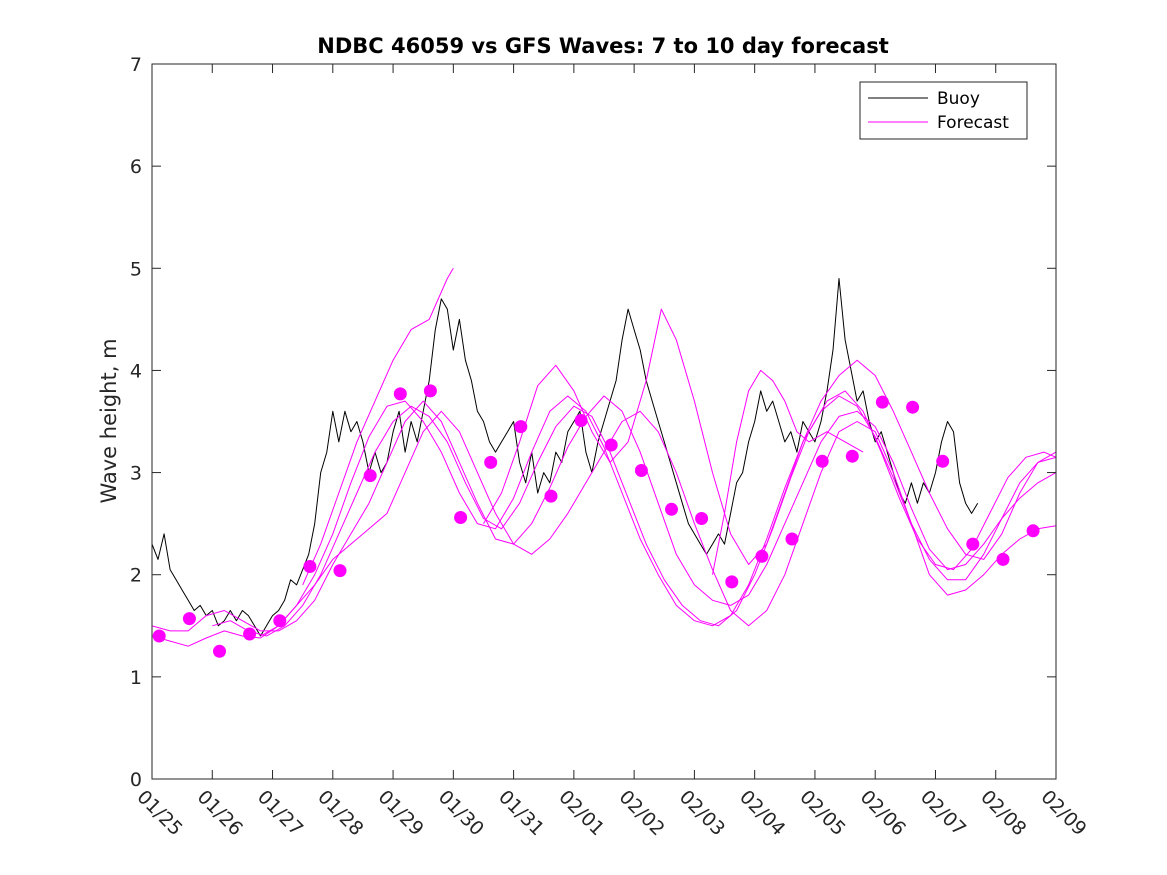  I want to click on y-tick-label-5: 5, so click(136, 269).